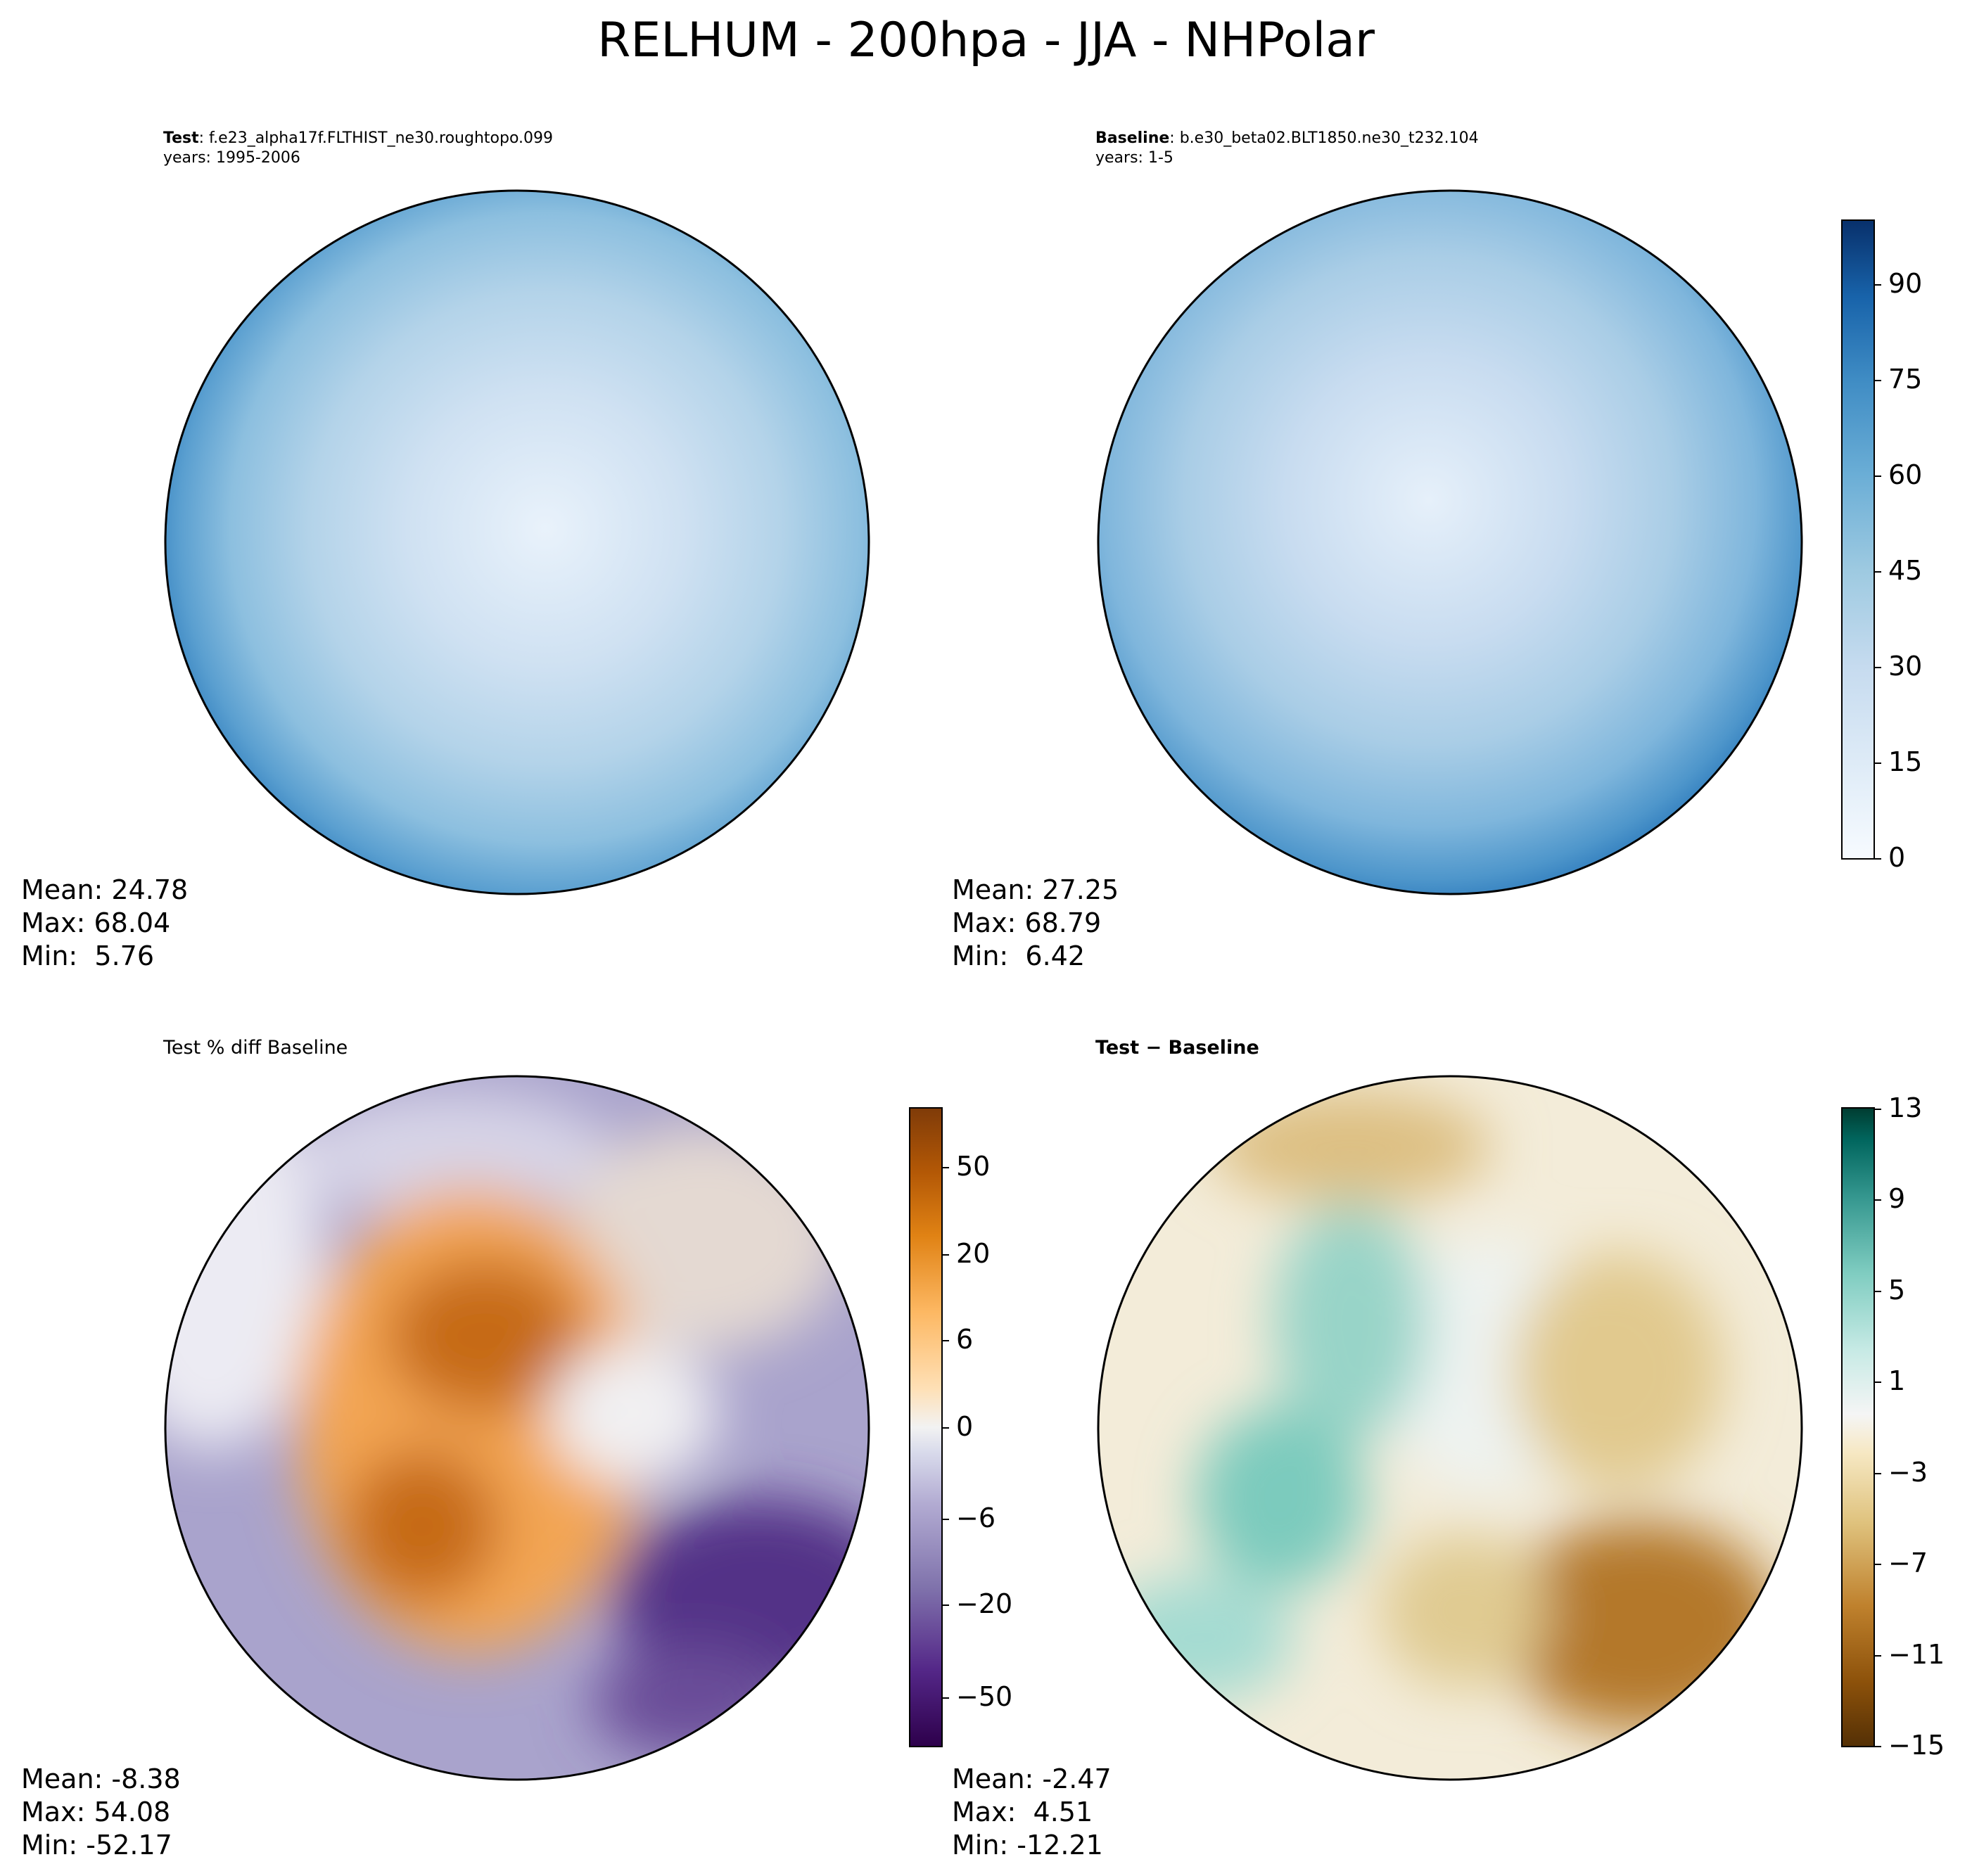 The width and height of the screenshot is (1972, 1876). What do you see at coordinates (1906, 283) in the screenshot?
I see `main-cb-tick: 90` at bounding box center [1906, 283].